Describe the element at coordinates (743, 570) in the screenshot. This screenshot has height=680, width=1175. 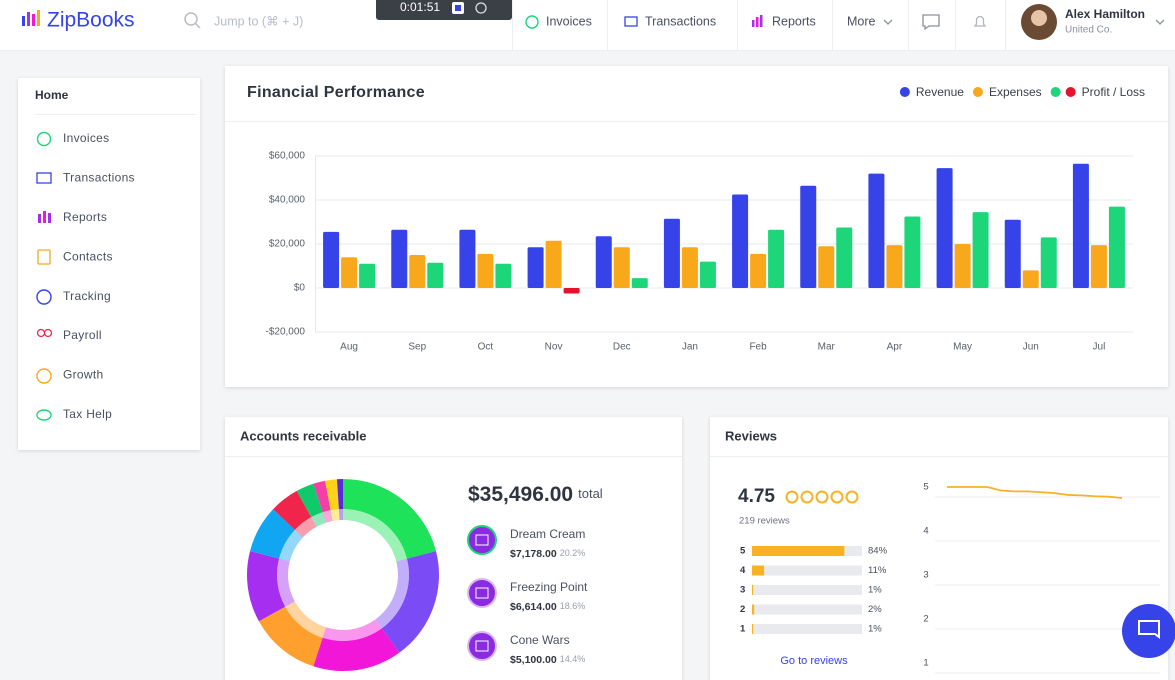
I see `rating-level: 4` at that location.